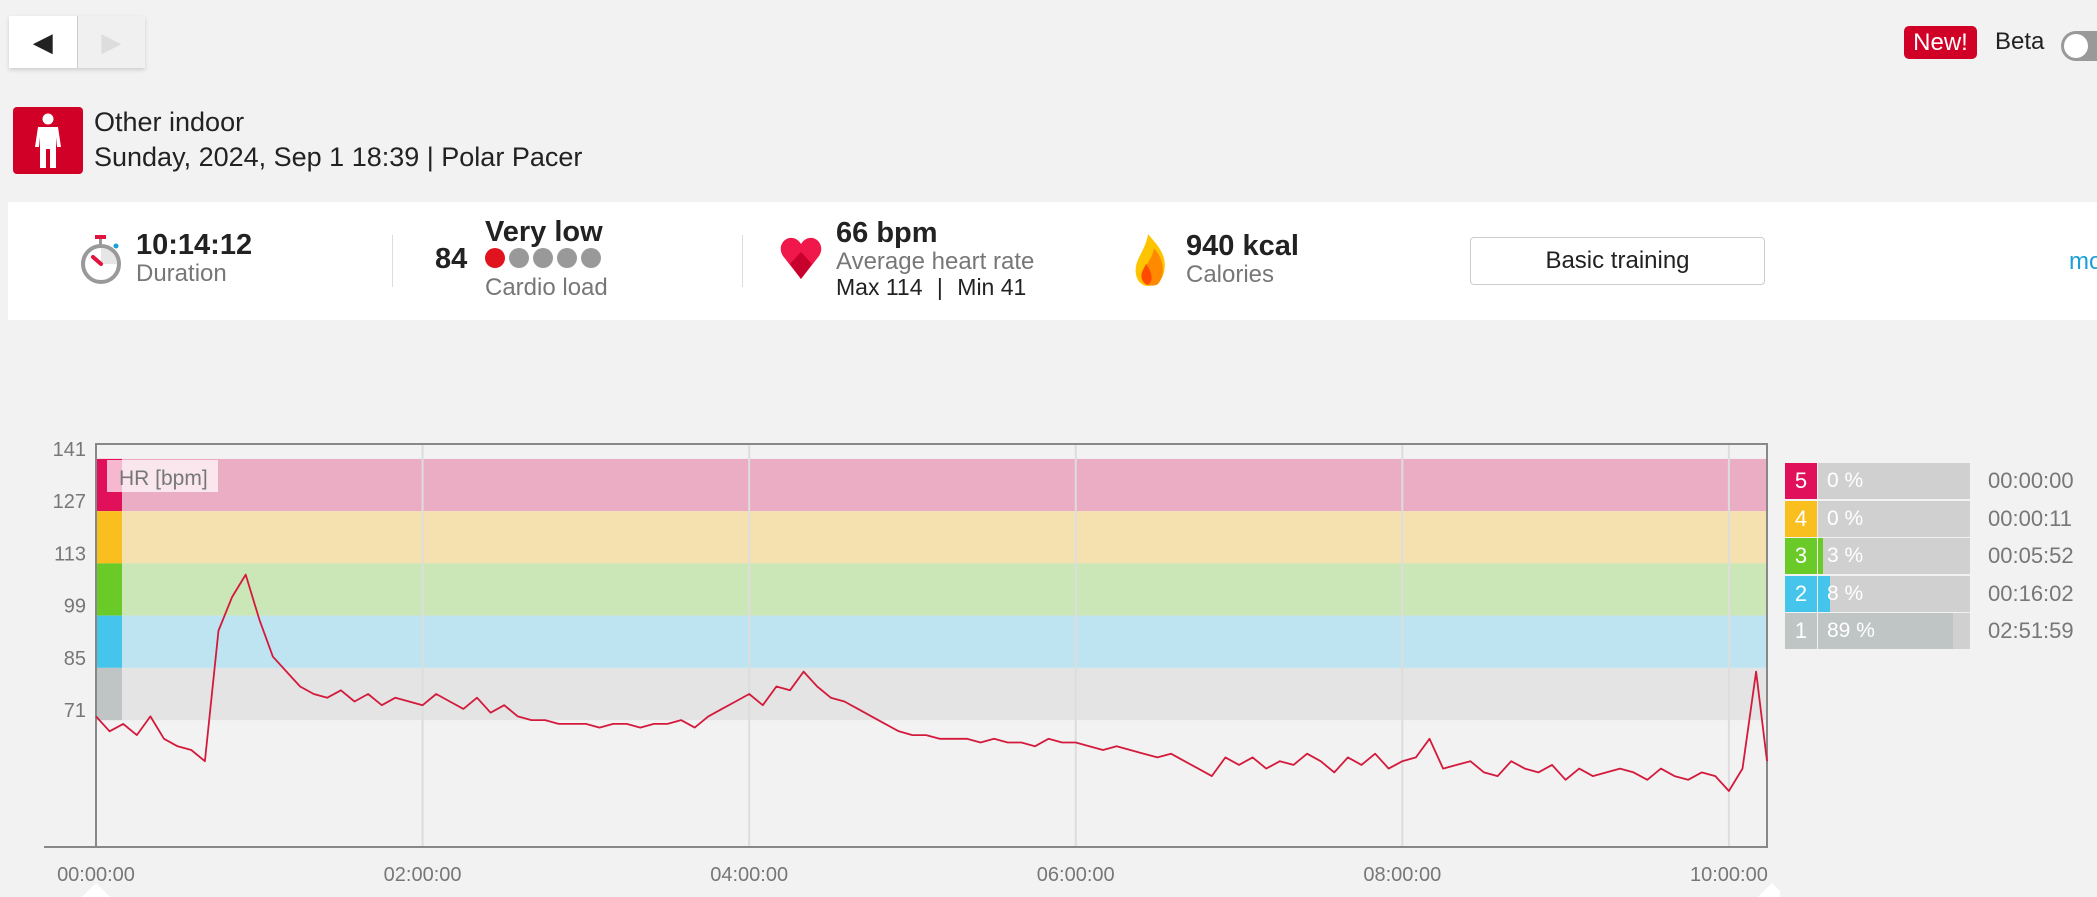  I want to click on hr-min: Min 41, so click(992, 287).